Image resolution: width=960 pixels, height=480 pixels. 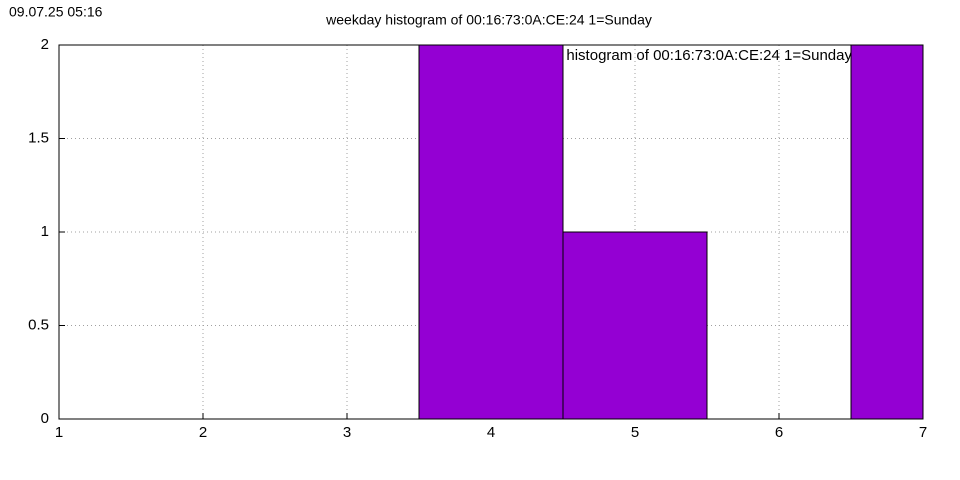 What do you see at coordinates (203, 432) in the screenshot?
I see `x-tick-label: 2` at bounding box center [203, 432].